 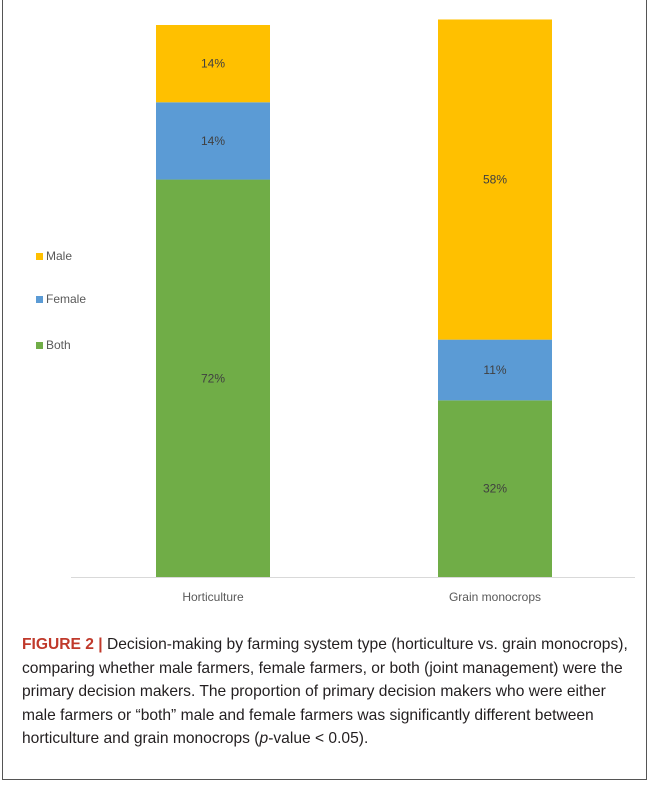 What do you see at coordinates (318, 738) in the screenshot?
I see `caption-pvalue-rest: -value < 0.05).` at bounding box center [318, 738].